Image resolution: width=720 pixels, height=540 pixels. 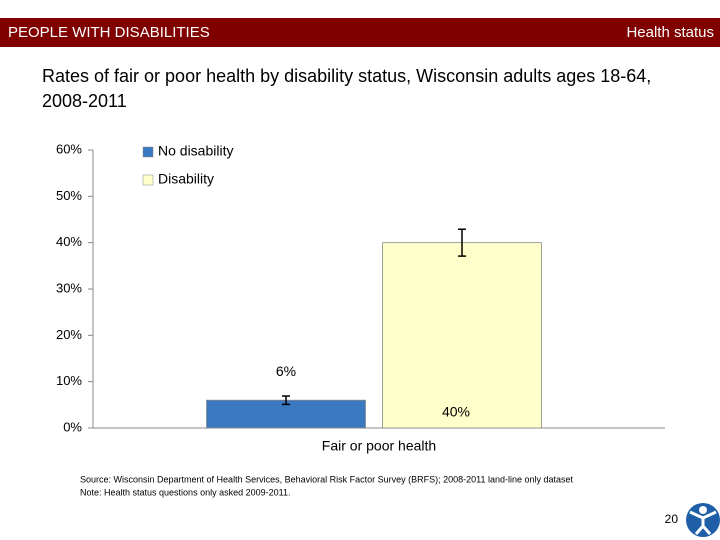 What do you see at coordinates (195, 151) in the screenshot?
I see `legend-label: No disability` at bounding box center [195, 151].